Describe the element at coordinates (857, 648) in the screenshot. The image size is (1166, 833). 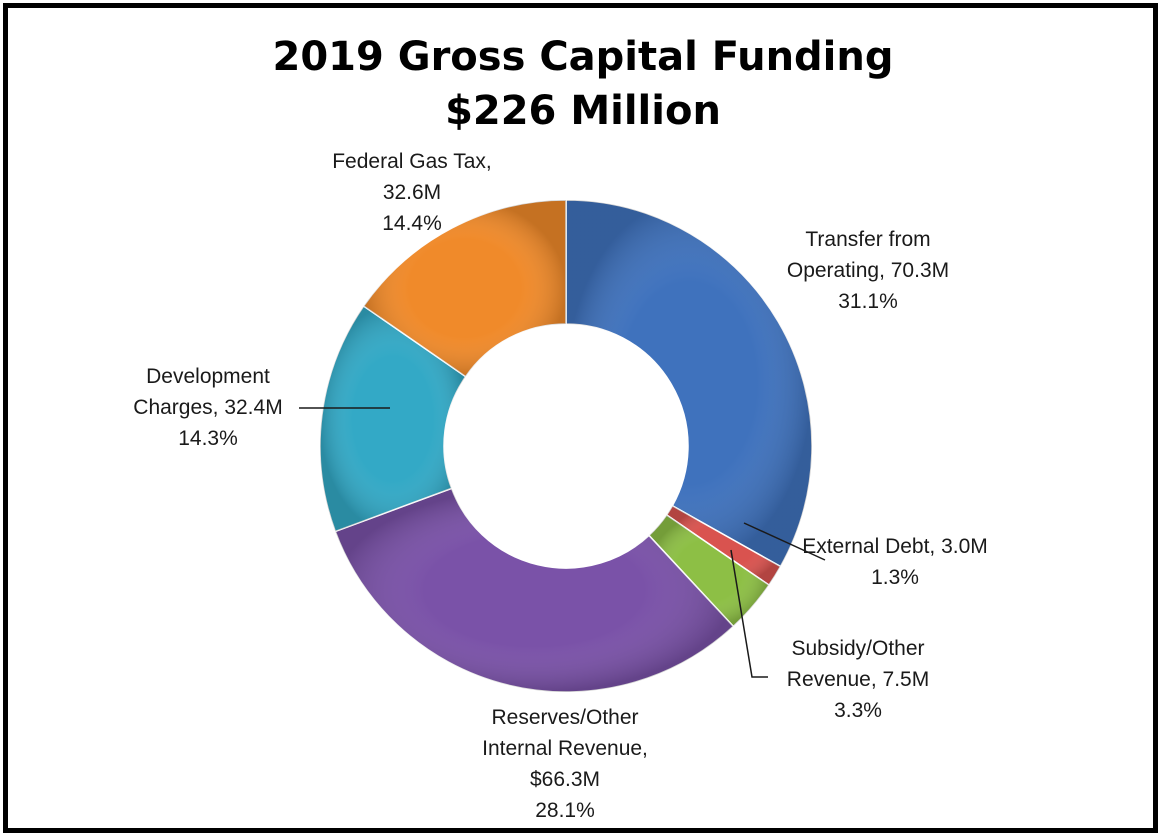
I see `data-label-line: Subsidy/Other` at that location.